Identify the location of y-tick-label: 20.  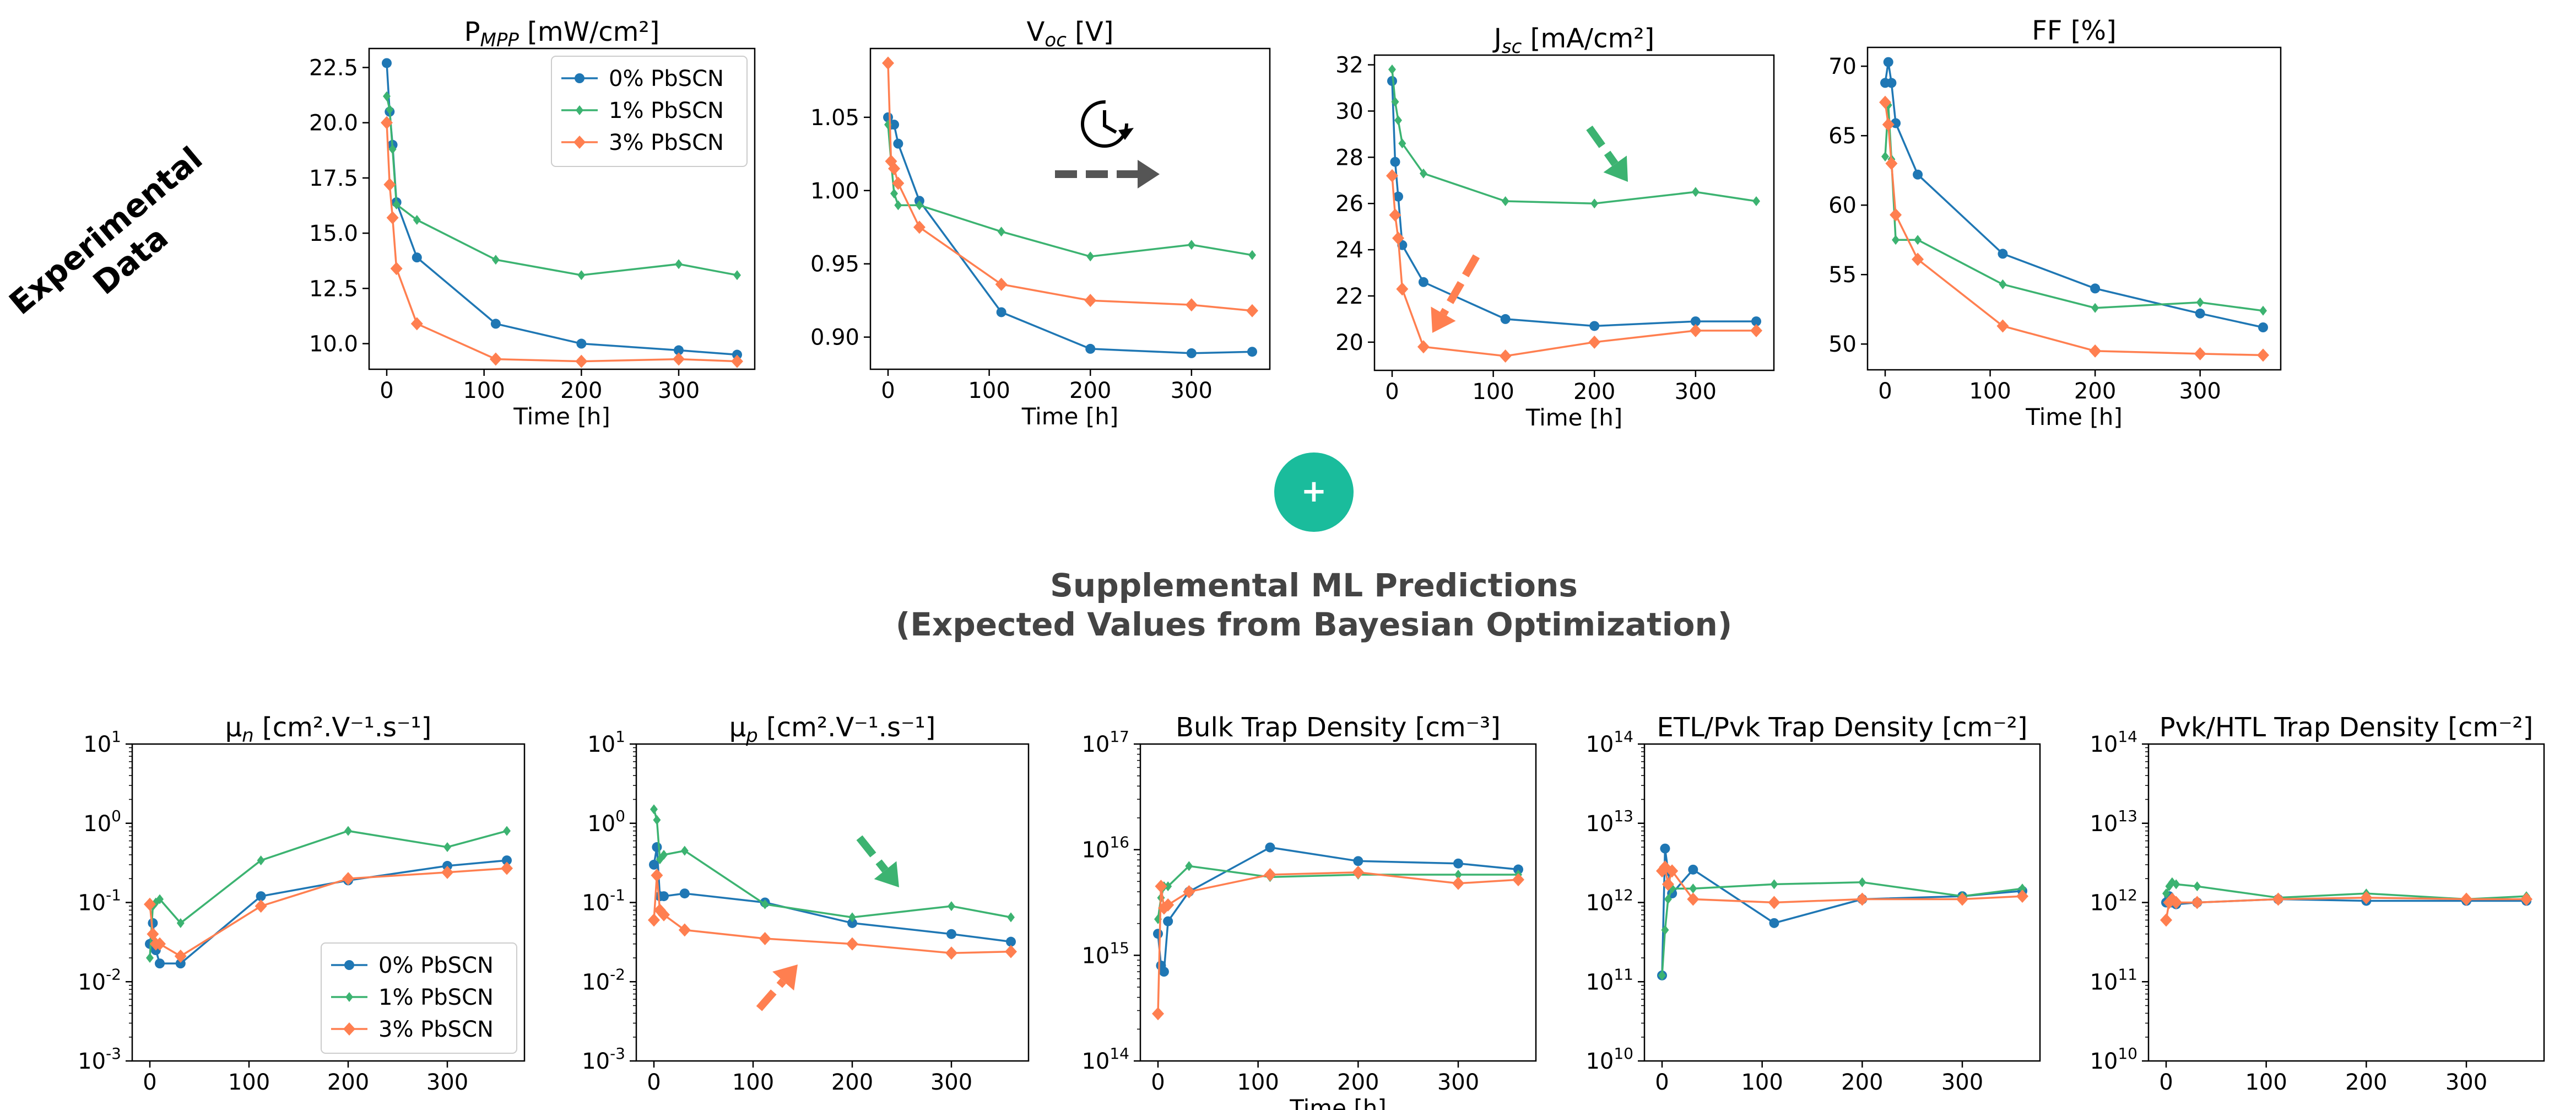
(1349, 342).